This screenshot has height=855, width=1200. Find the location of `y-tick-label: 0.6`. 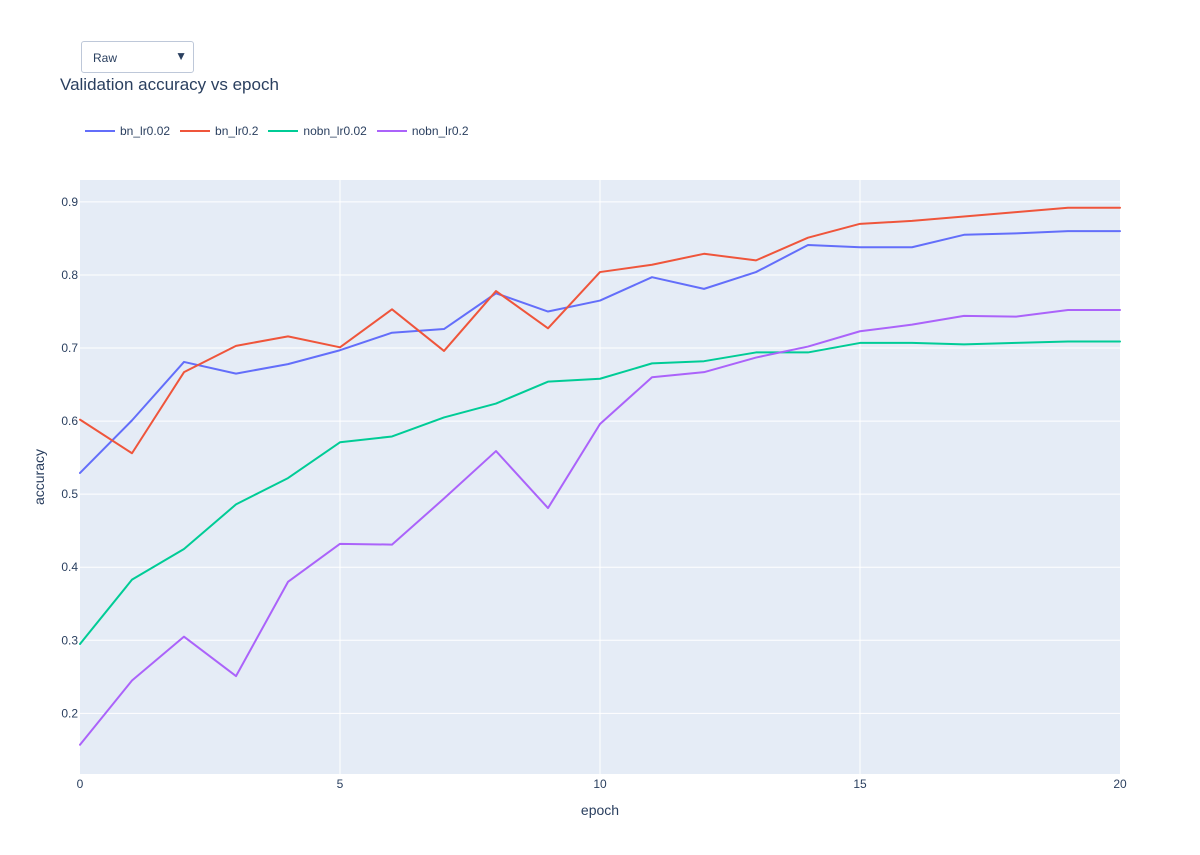

y-tick-label: 0.6 is located at coordinates (69, 421).